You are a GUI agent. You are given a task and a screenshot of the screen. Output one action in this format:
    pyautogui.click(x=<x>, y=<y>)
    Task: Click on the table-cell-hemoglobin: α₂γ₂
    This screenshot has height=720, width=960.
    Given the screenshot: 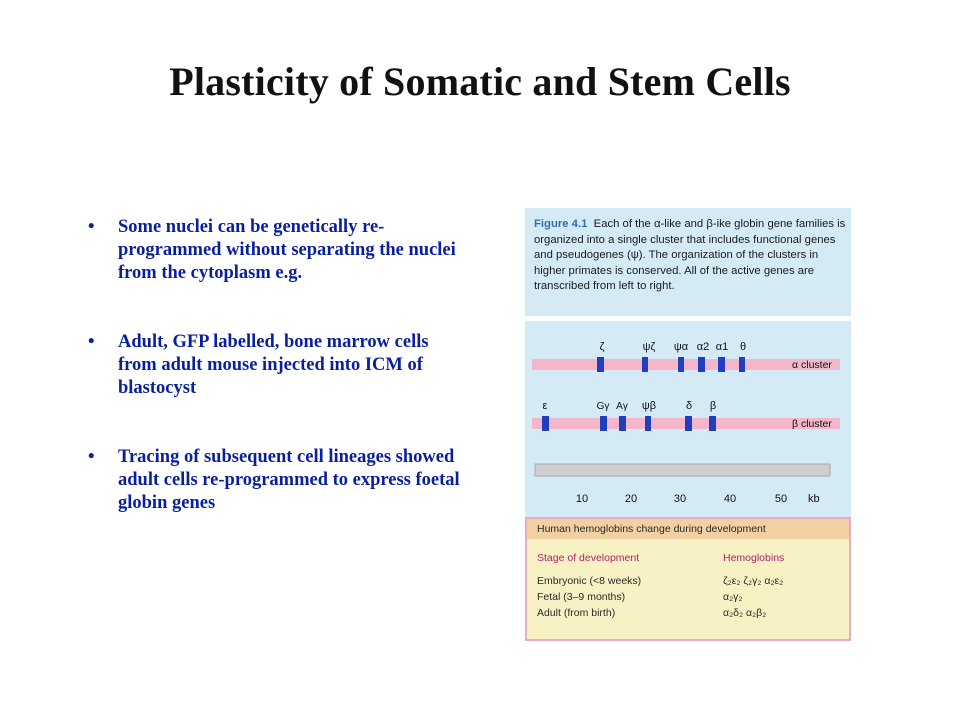 What is the action you would take?
    pyautogui.click(x=733, y=597)
    